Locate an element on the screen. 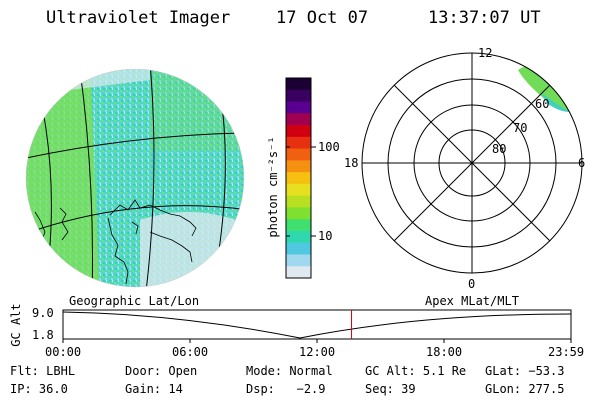 This screenshot has width=600, height=400. status-gain: Gain: 14 is located at coordinates (154, 389).